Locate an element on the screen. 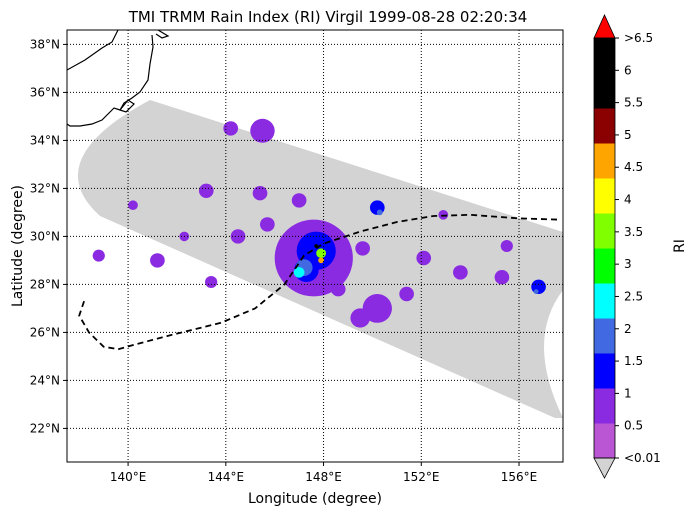 This screenshot has height=516, width=697. y-tick-label: 30°N is located at coordinates (45, 236).